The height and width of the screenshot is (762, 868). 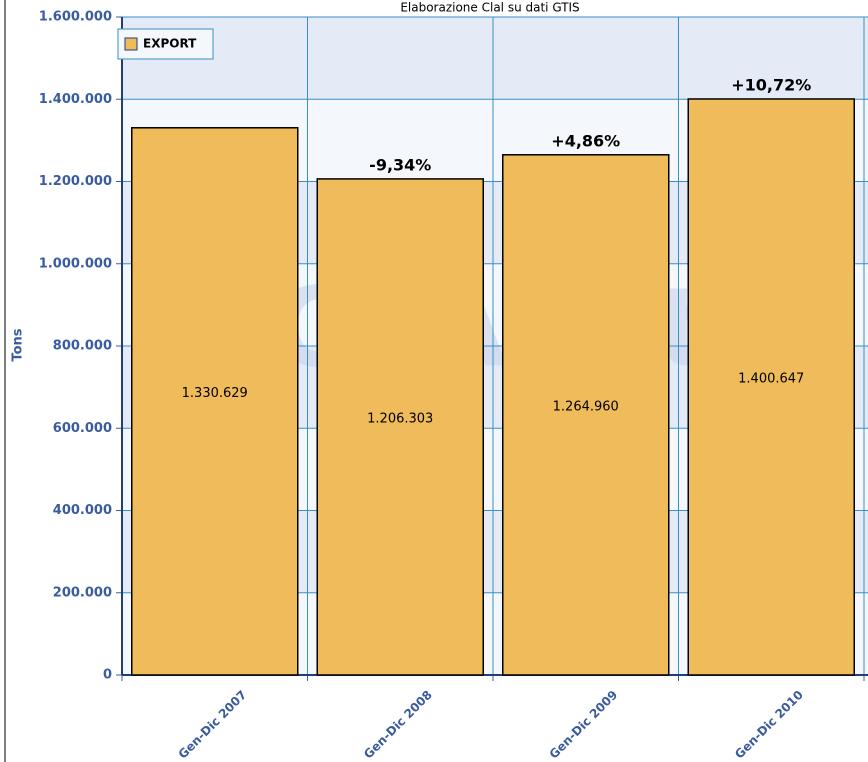 I want to click on y-tick-label: 0, so click(x=107, y=675).